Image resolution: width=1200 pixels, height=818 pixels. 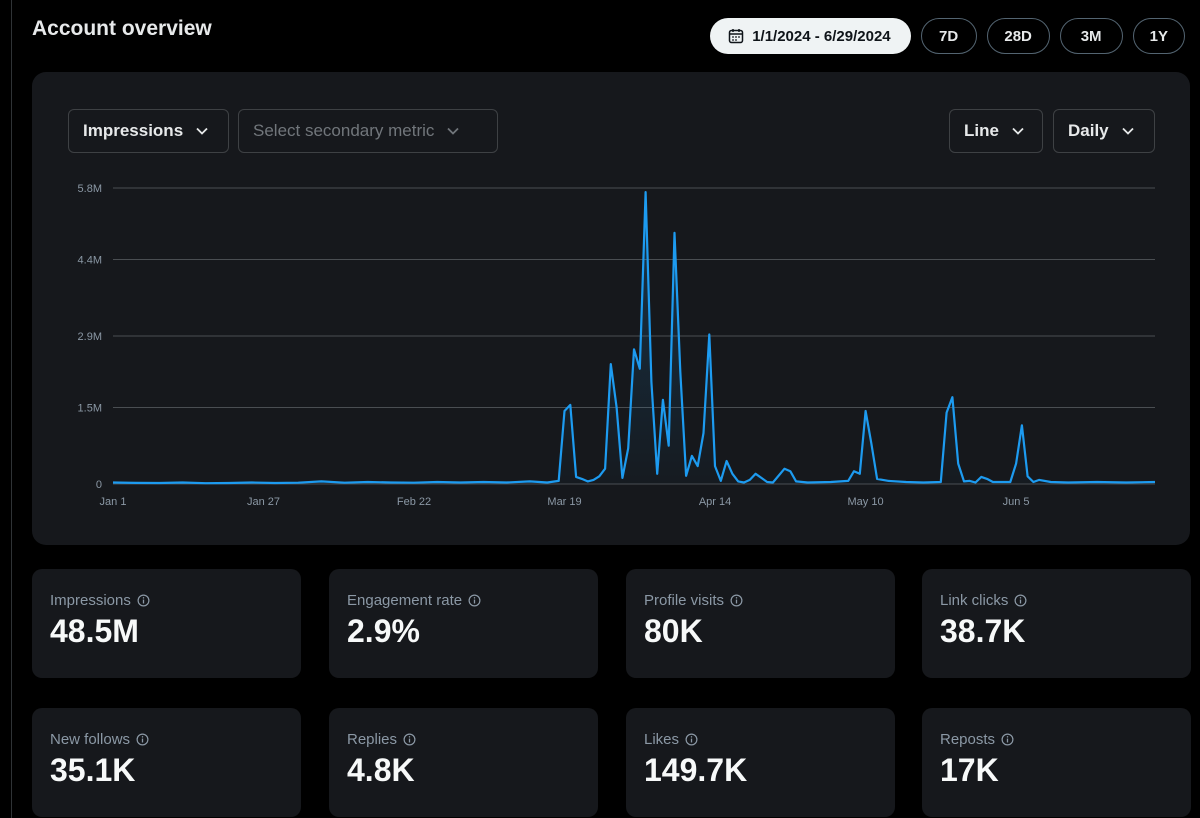 I want to click on x-tick-label: Jan 1, so click(x=113, y=502).